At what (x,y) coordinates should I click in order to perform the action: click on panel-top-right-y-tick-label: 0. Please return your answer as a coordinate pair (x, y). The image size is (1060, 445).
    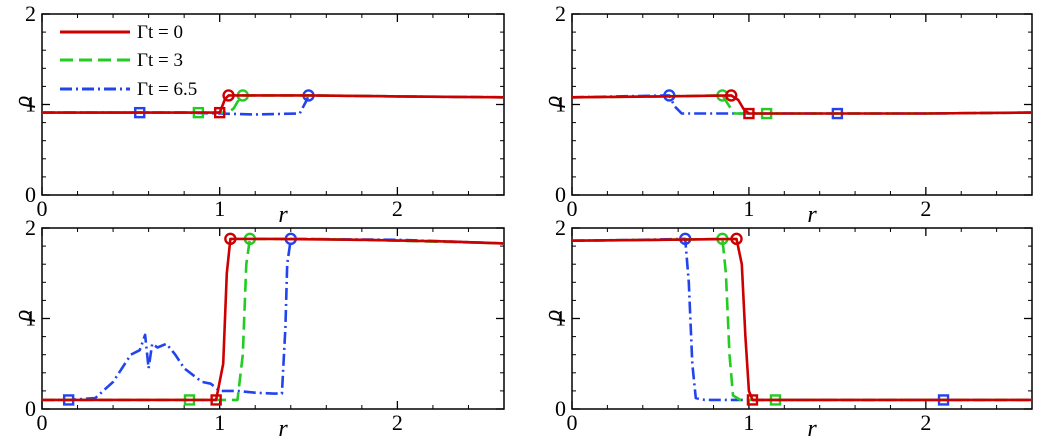
    Looking at the image, I should click on (560, 194).